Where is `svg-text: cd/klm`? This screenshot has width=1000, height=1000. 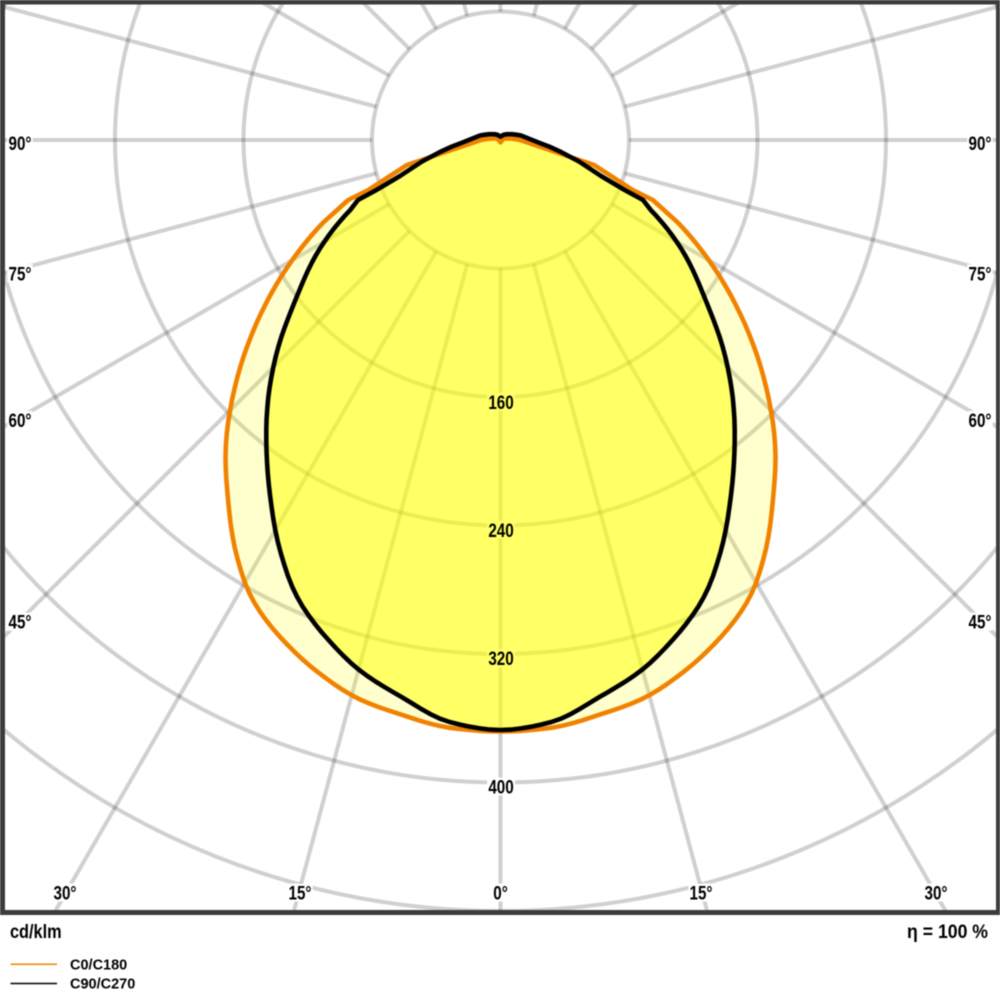
svg-text: cd/klm is located at coordinates (36, 931).